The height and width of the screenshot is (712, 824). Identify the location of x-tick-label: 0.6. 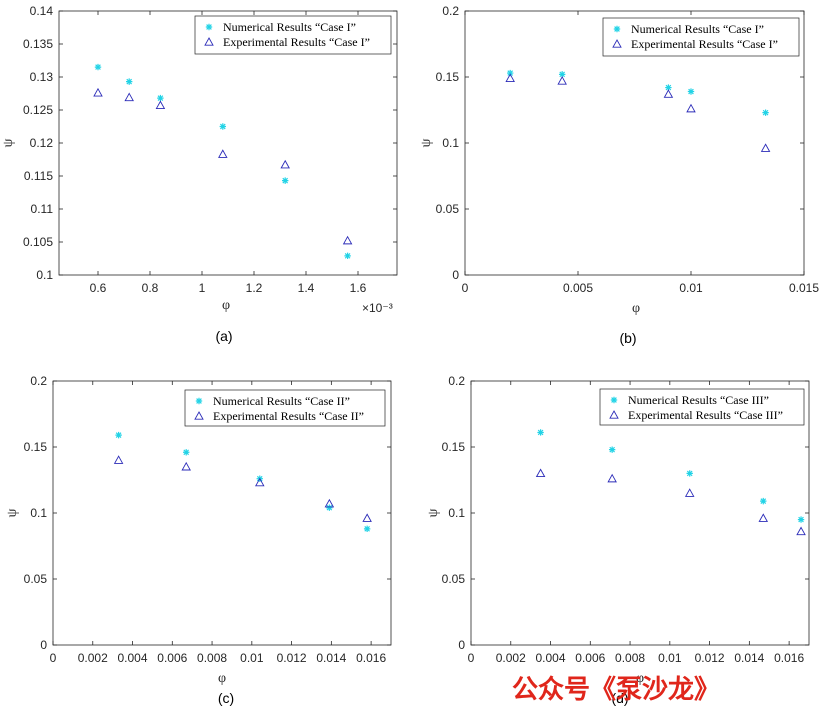
(98, 288).